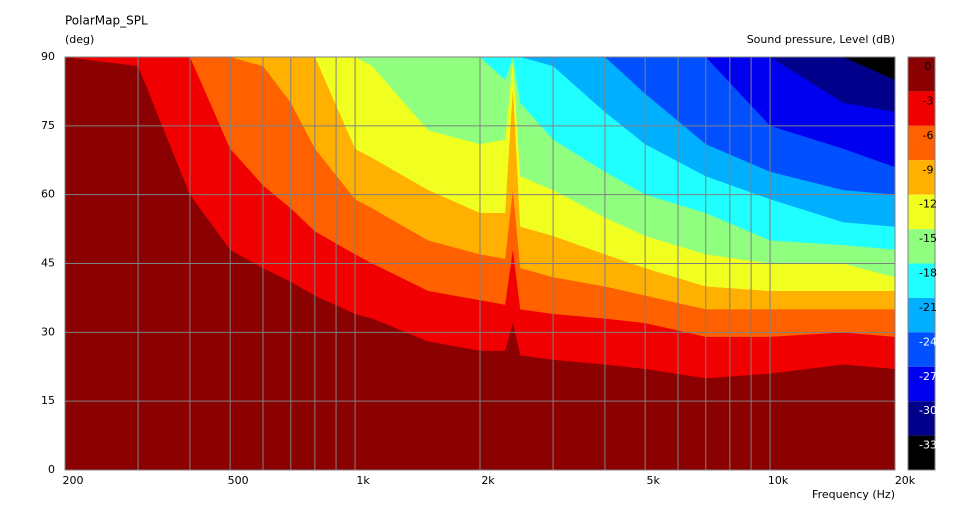 The height and width of the screenshot is (506, 967). Describe the element at coordinates (48, 56) in the screenshot. I see `y-tick-label: 90` at that location.